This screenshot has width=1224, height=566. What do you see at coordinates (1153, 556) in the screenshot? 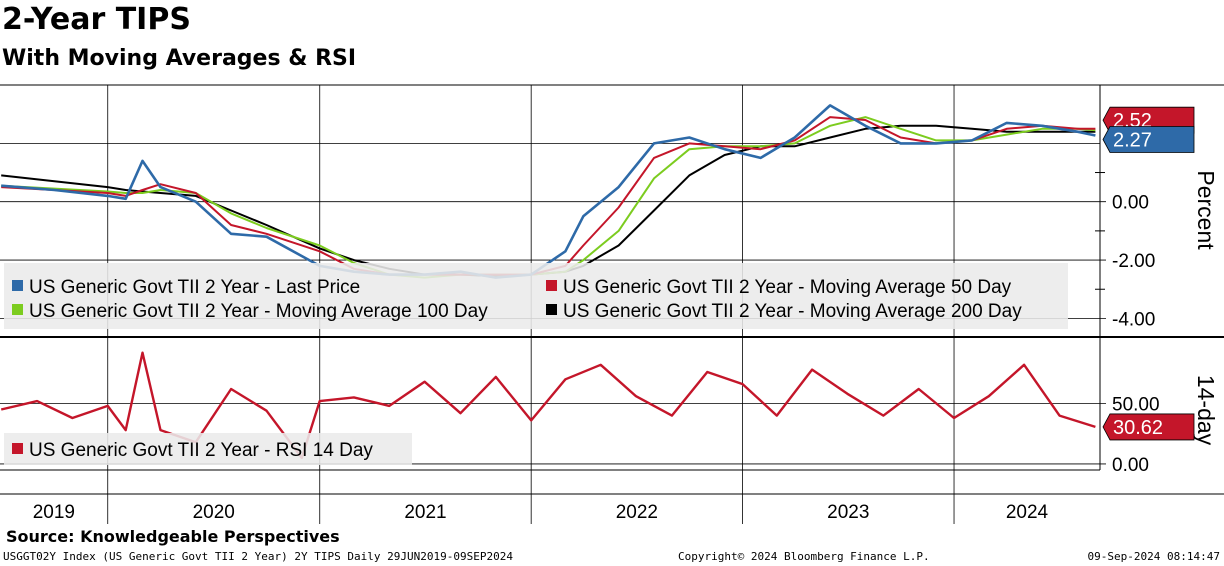
I see `timestamp: 09-Sep-2024 08:14:47` at bounding box center [1153, 556].